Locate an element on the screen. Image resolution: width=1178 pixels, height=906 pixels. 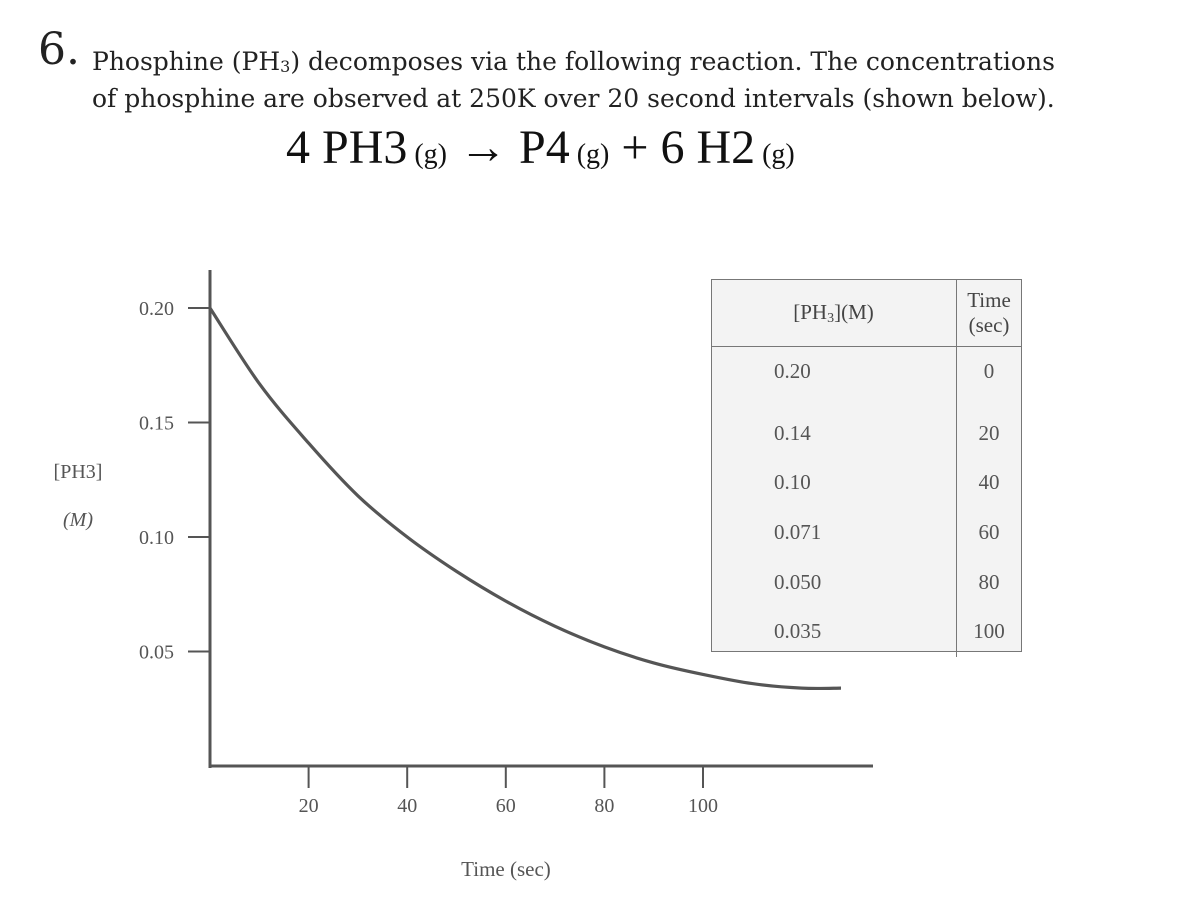
table-row: 0.035 100 is located at coordinates (866, 631).